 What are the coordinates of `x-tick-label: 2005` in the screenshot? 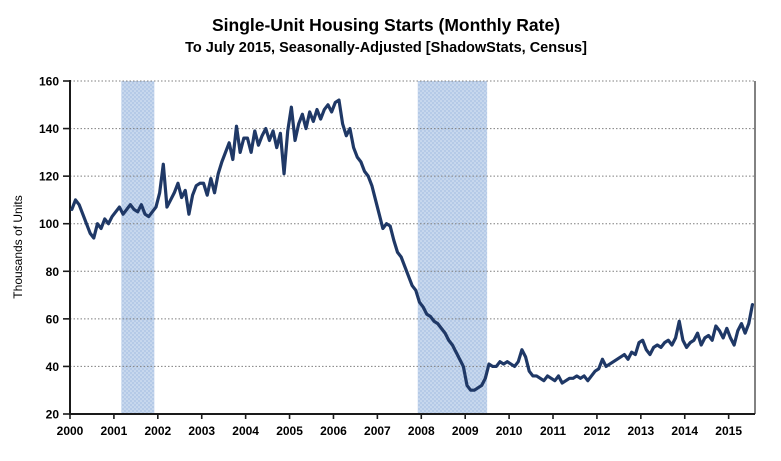 It's located at (289, 431).